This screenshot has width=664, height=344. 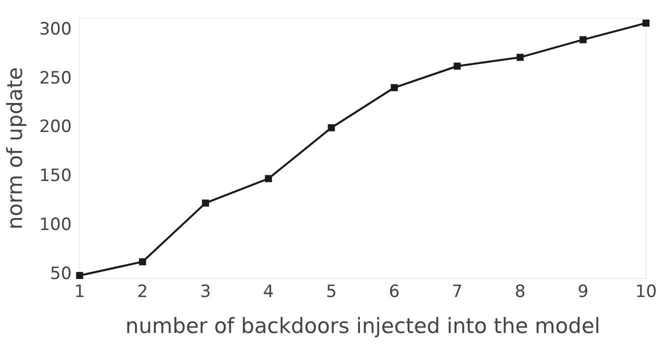 I want to click on x-tick-label: 2, so click(x=142, y=292).